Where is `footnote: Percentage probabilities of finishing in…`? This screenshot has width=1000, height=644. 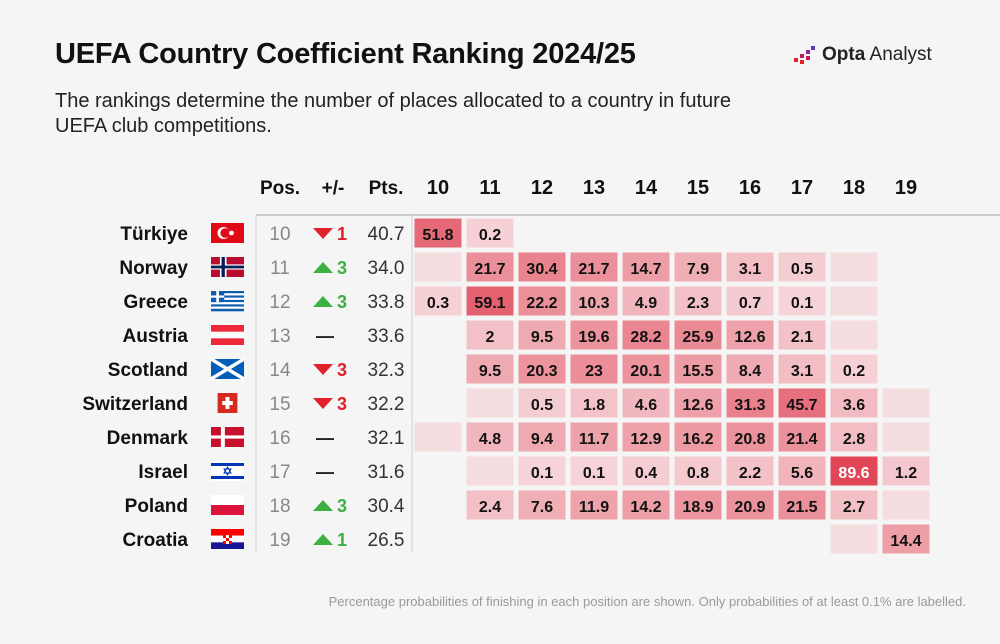
footnote: Percentage probabilities of finishing in… is located at coordinates (647, 601).